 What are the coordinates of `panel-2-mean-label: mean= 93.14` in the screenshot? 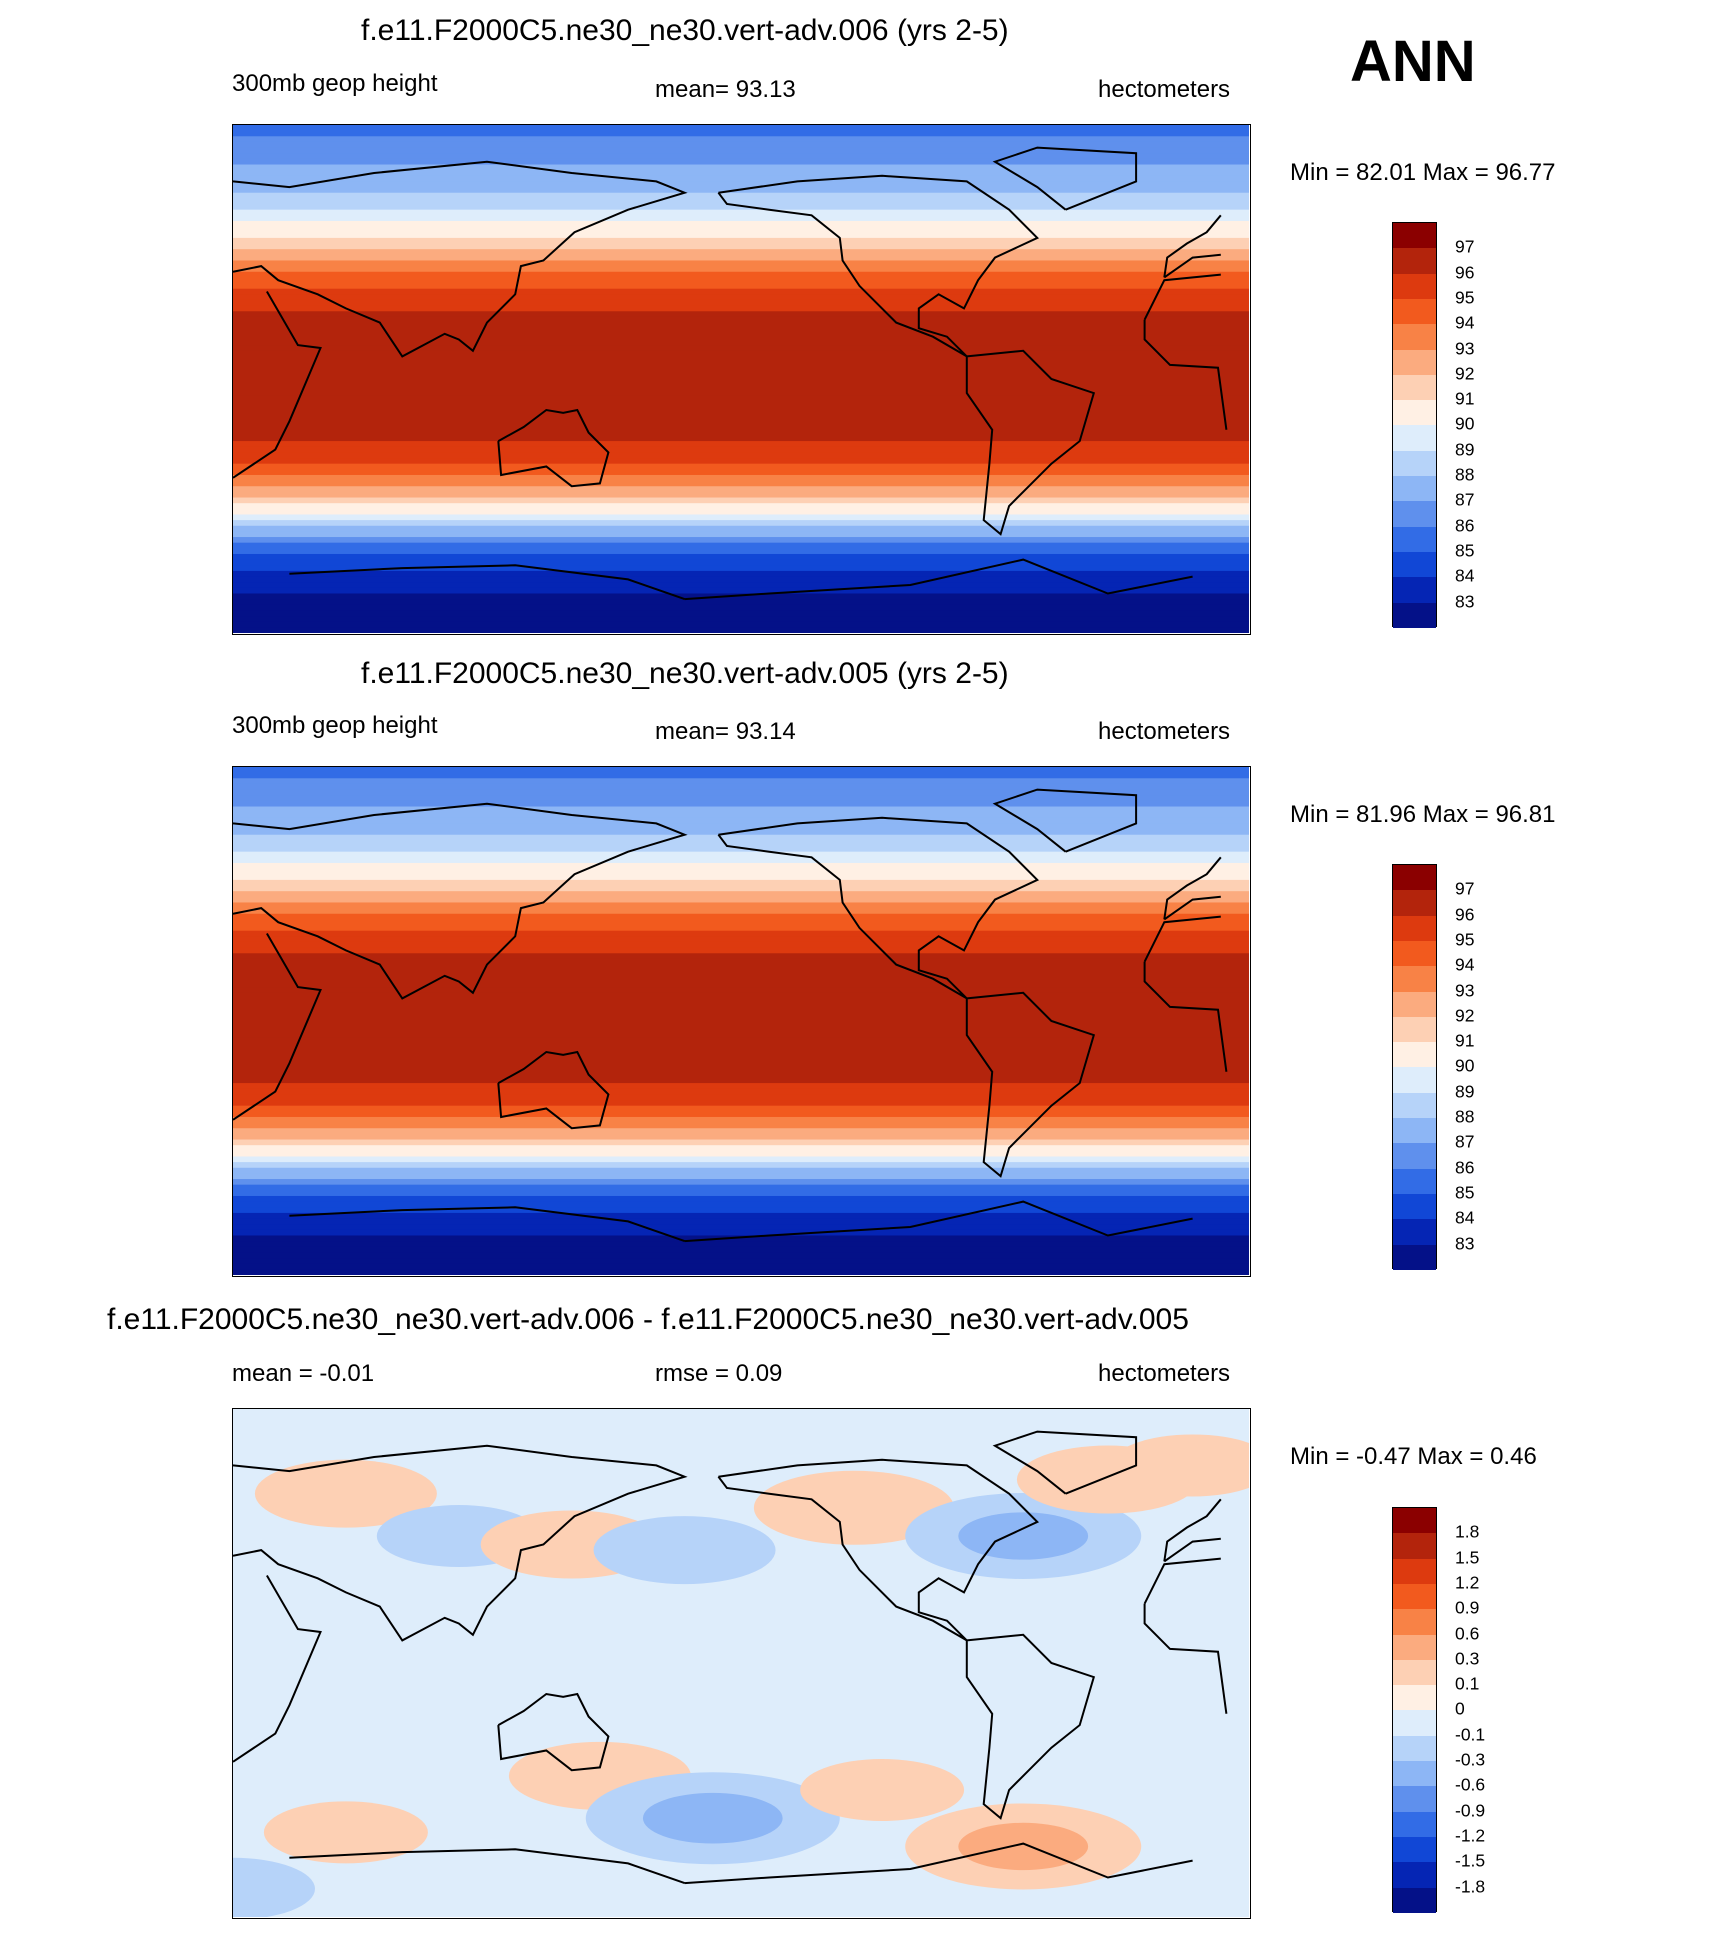 It's located at (725, 731).